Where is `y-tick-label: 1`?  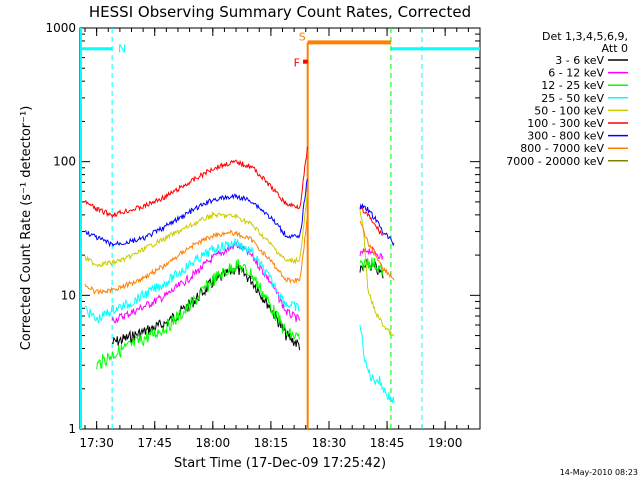
y-tick-label: 1 is located at coordinates (72, 429).